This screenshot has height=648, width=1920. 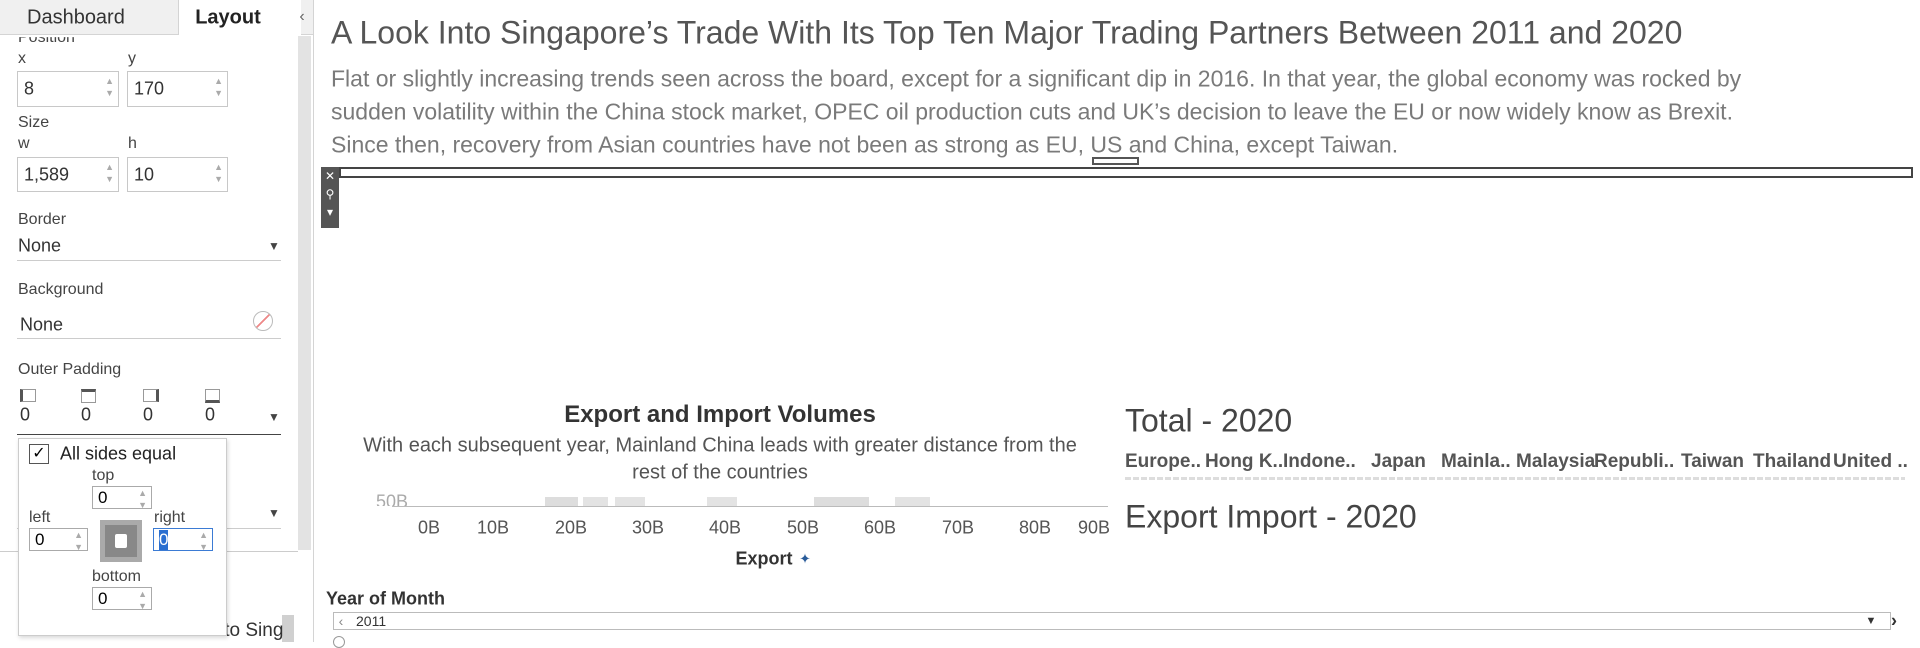 I want to click on field-label: right, so click(x=170, y=517).